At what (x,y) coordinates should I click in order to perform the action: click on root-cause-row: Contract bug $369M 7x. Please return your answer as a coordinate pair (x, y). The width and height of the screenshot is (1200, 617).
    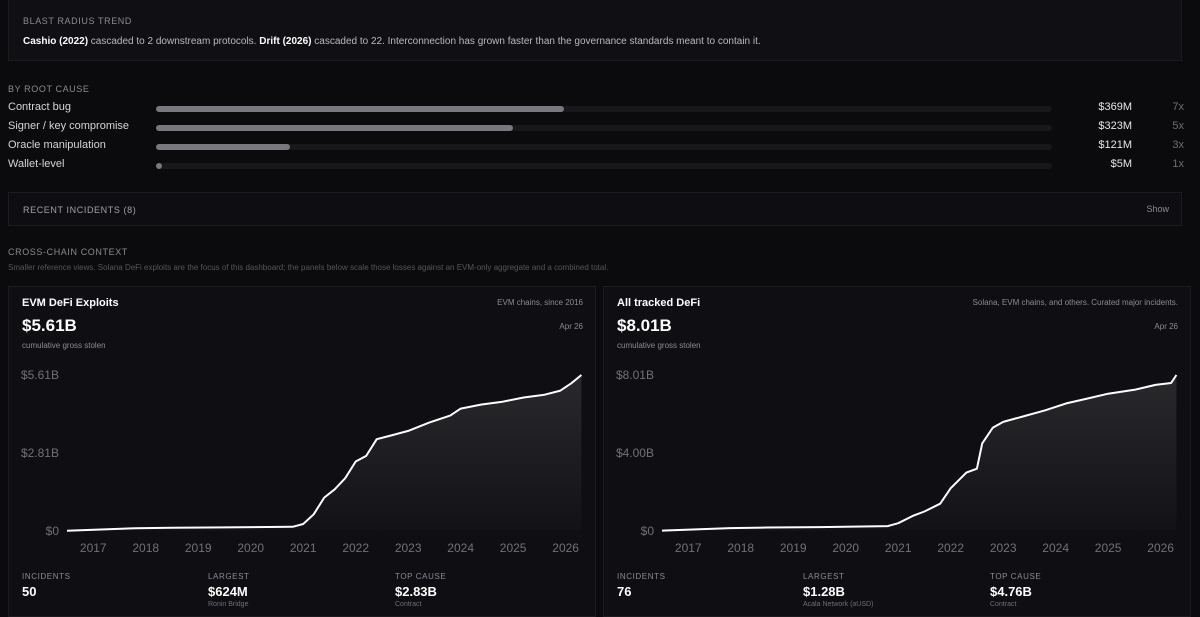
    Looking at the image, I should click on (596, 109).